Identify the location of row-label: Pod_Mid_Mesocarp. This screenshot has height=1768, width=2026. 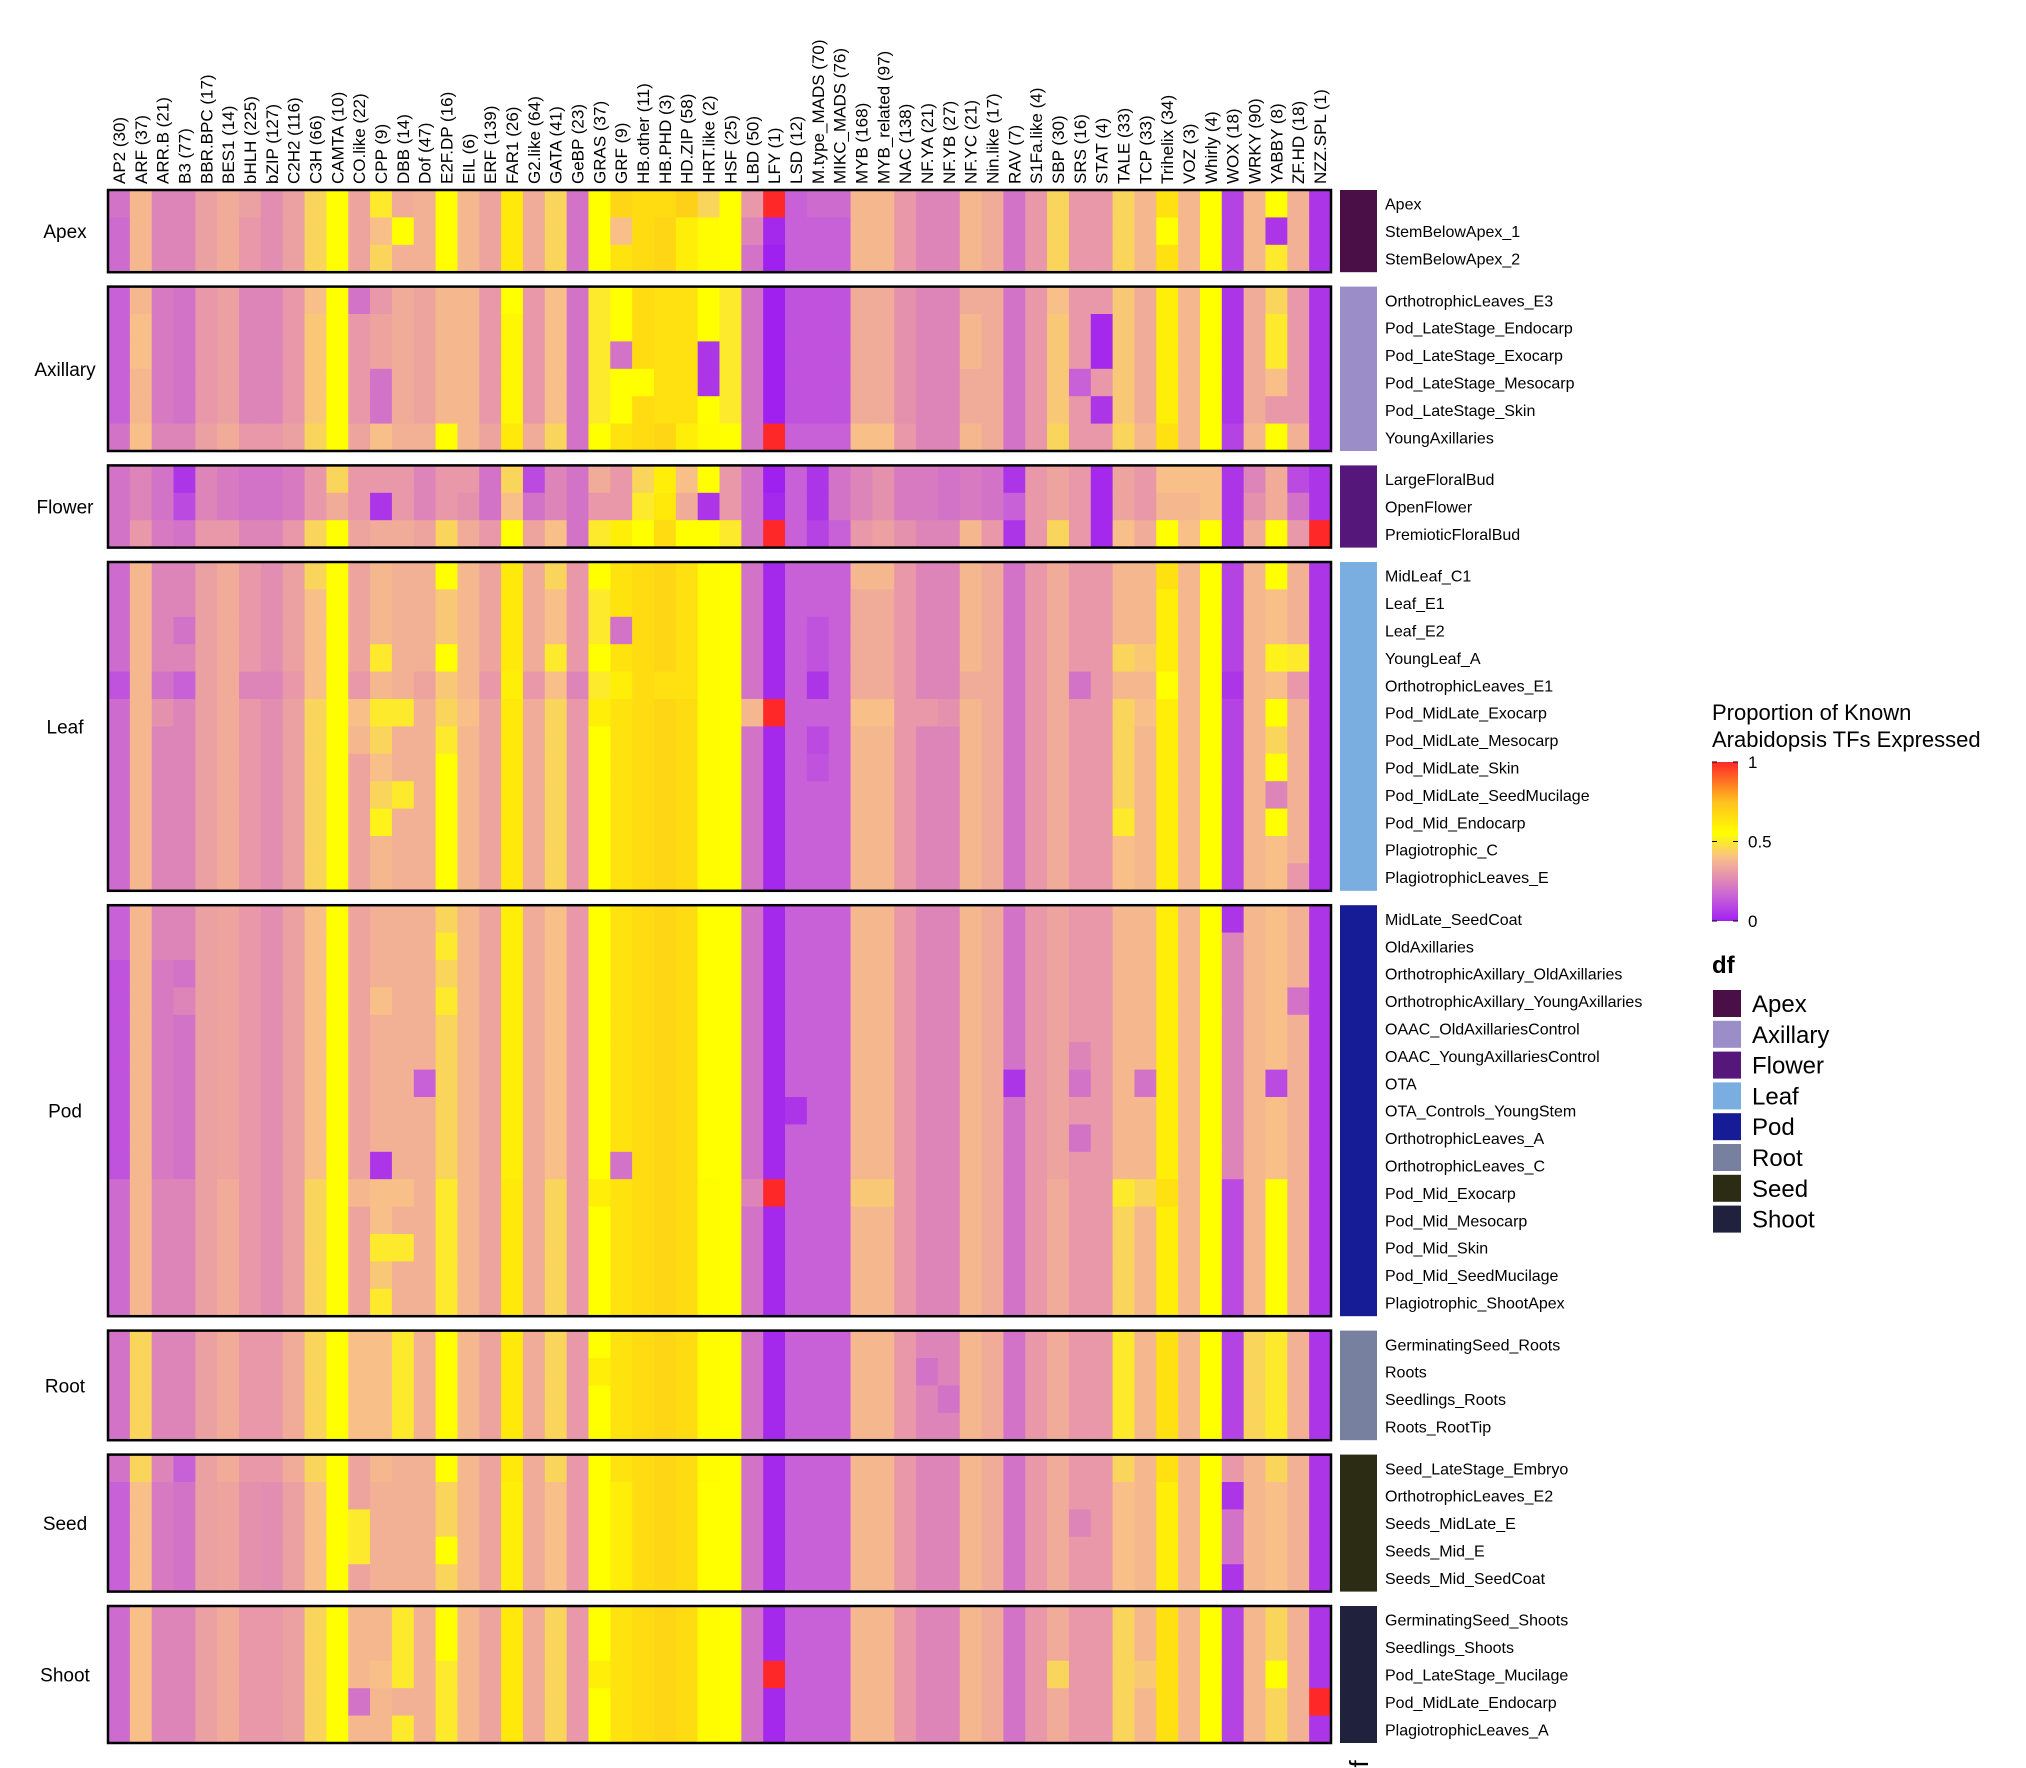
(1456, 1221).